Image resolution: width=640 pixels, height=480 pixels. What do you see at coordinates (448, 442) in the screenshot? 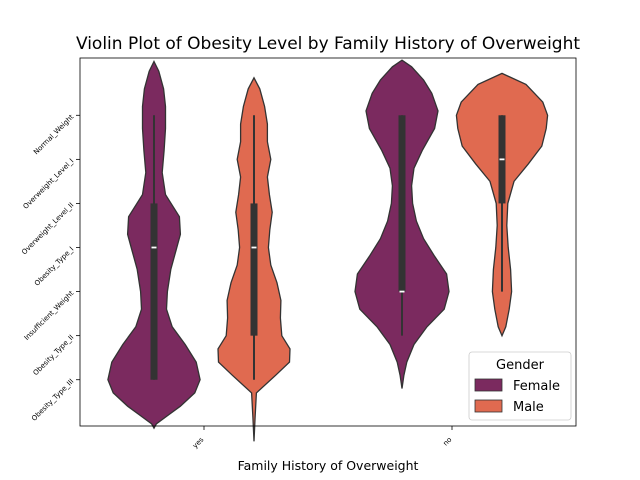
I see `x-tick-label: no` at bounding box center [448, 442].